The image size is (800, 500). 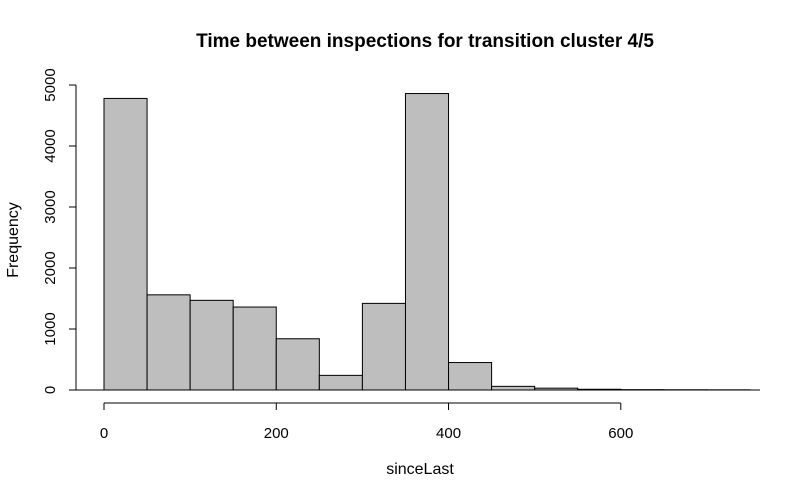 I want to click on y-tick-label: 4000, so click(x=50, y=145).